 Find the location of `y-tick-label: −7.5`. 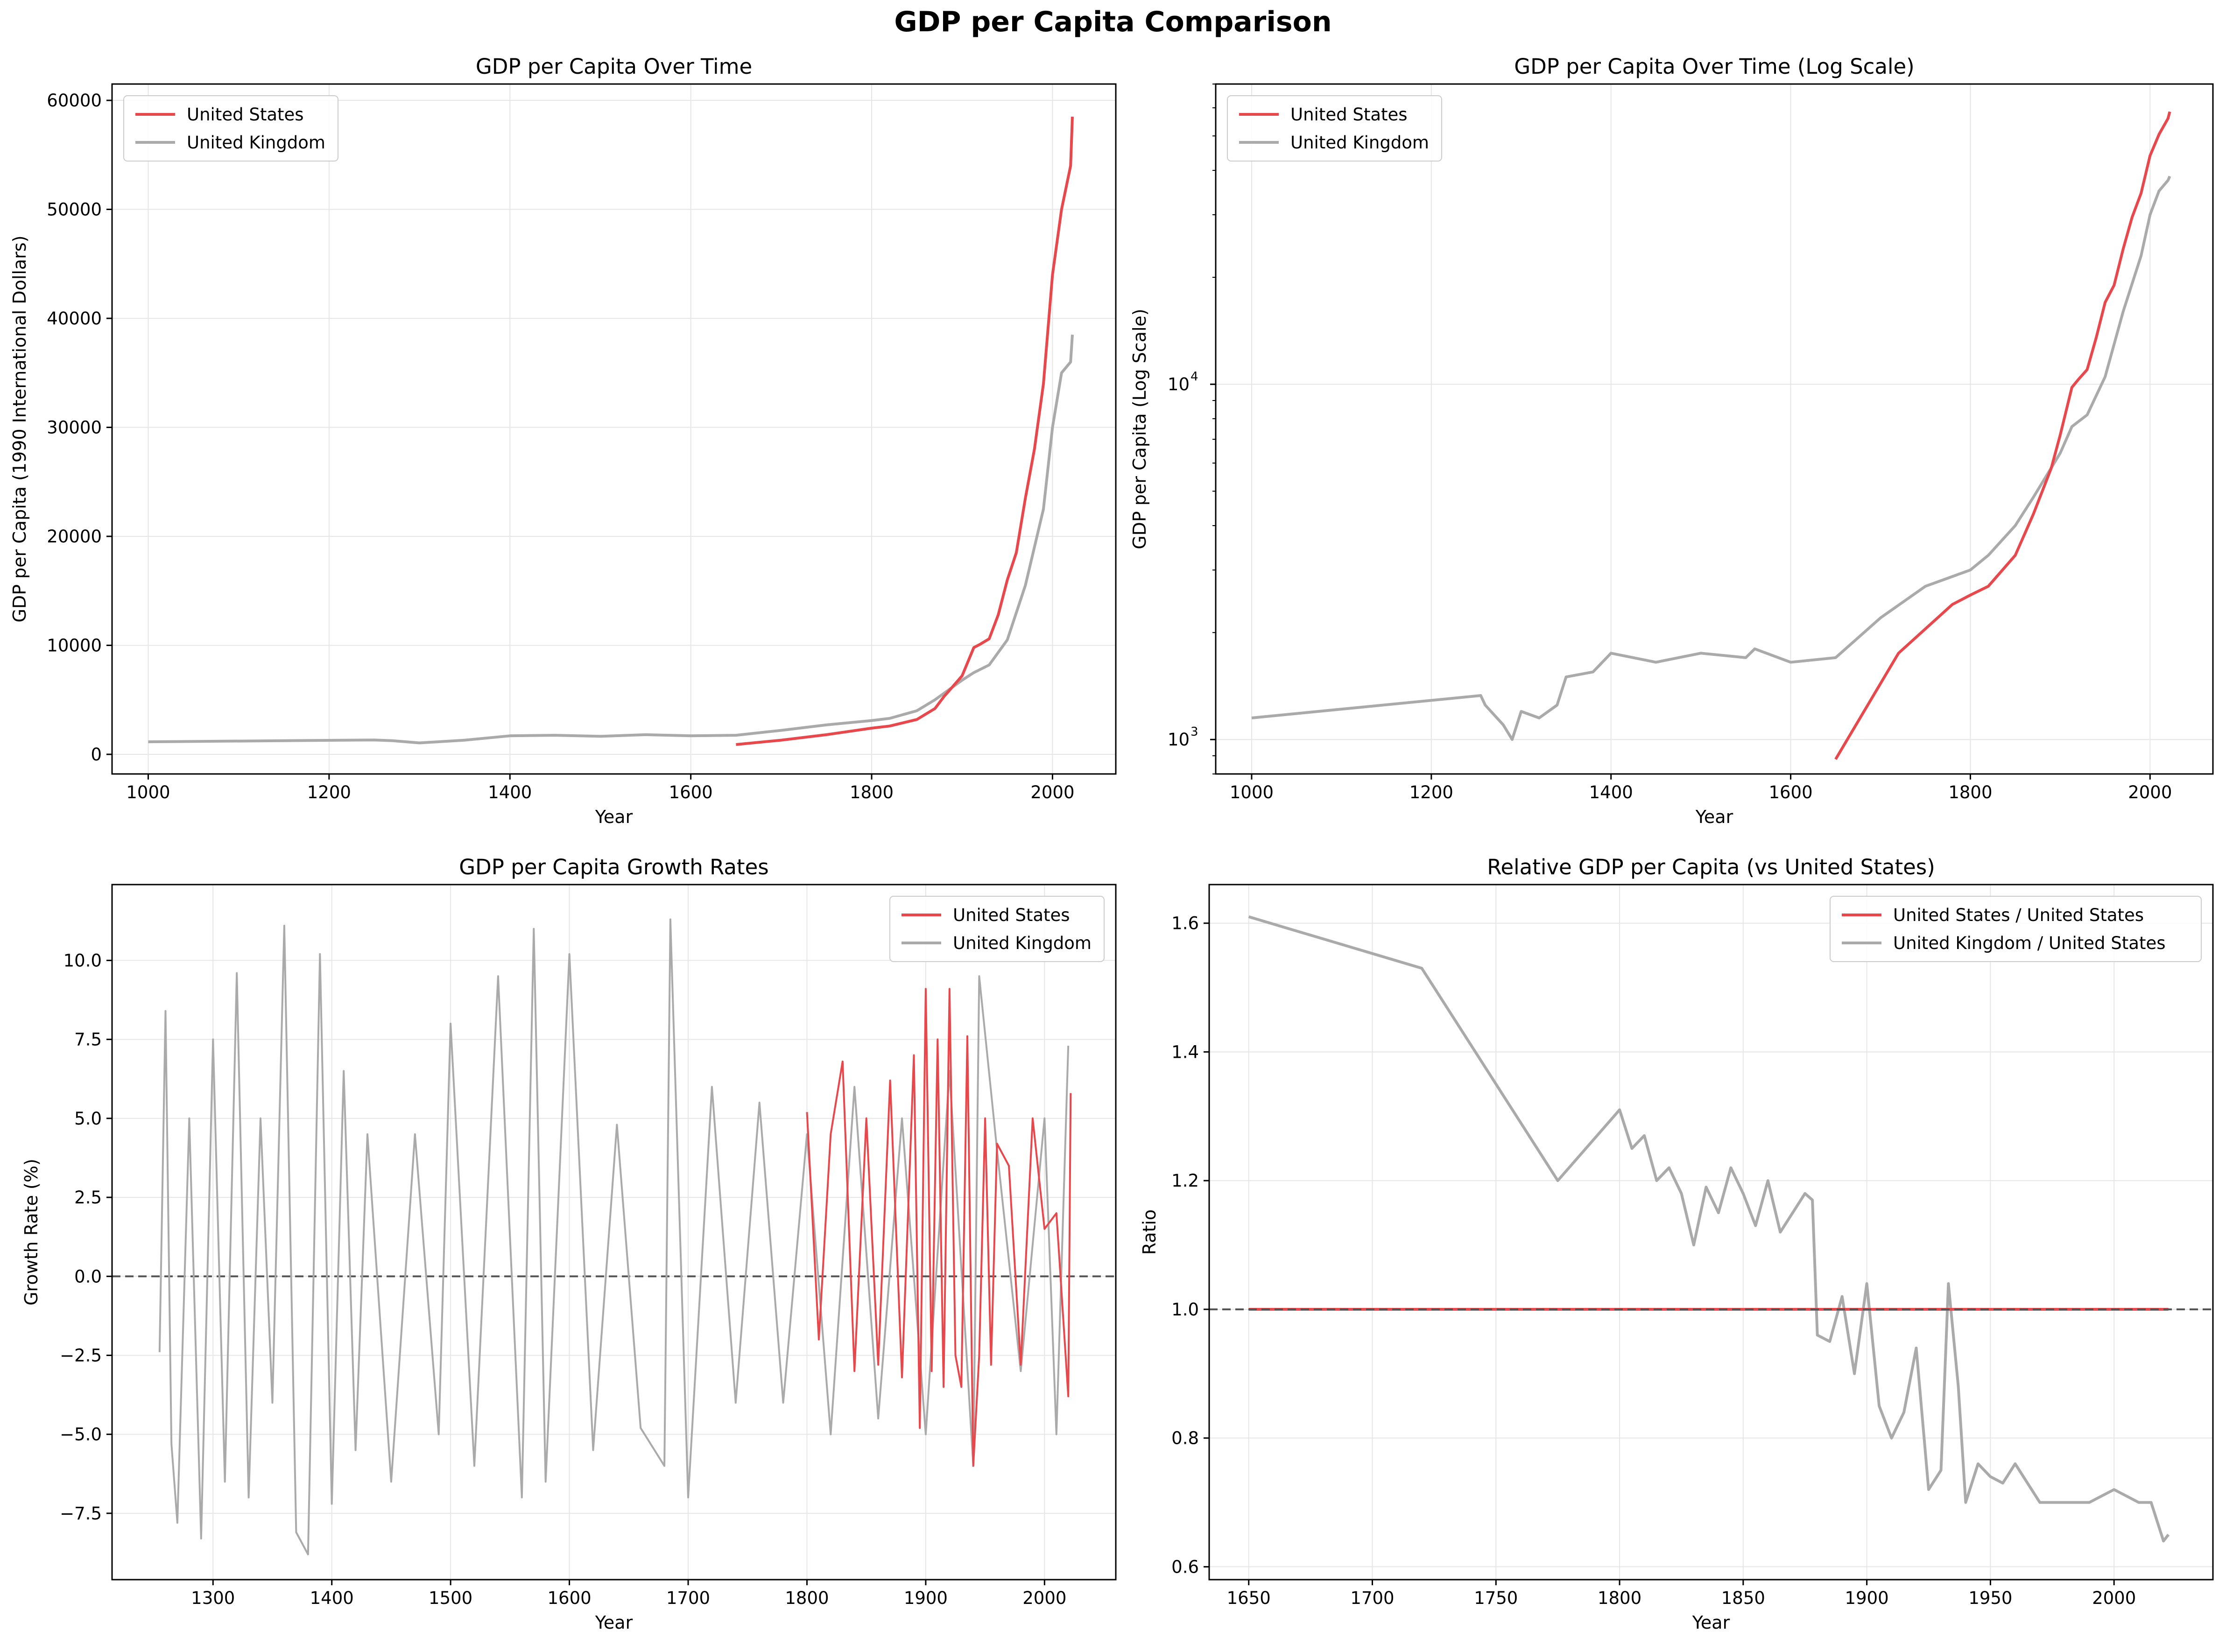

y-tick-label: −7.5 is located at coordinates (81, 1514).